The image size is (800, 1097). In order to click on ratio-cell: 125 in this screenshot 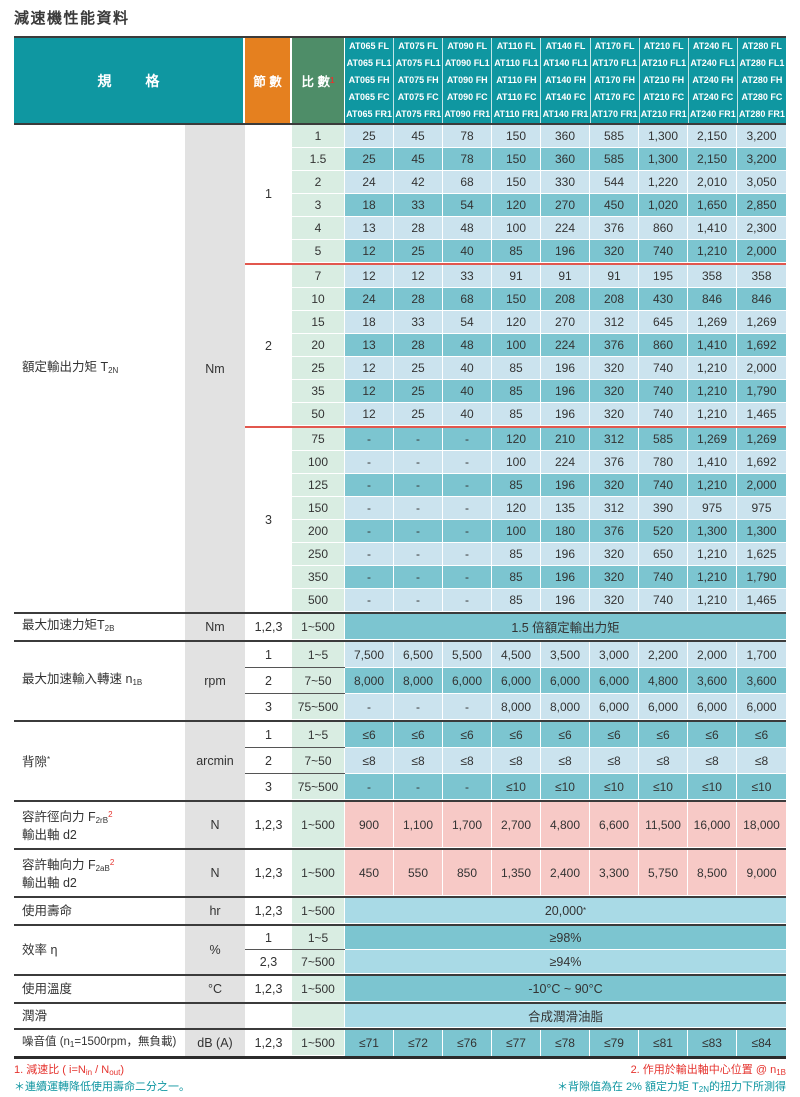, I will do `click(318, 485)`.